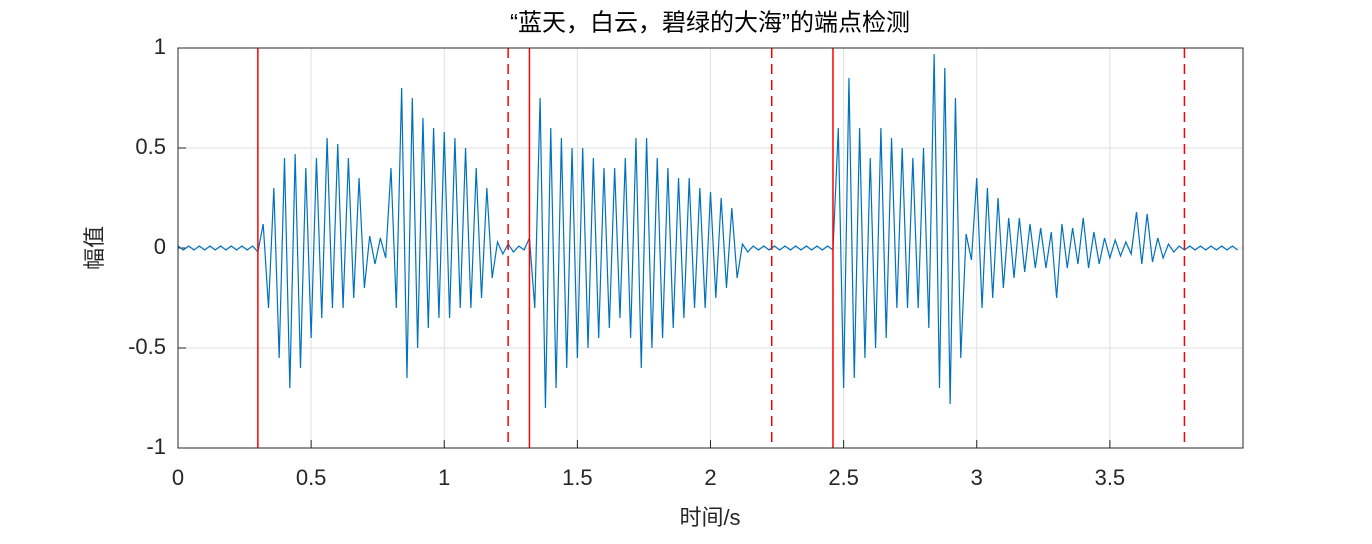 The width and height of the screenshot is (1372, 544). I want to click on y-tick-label: -1, so click(156, 446).